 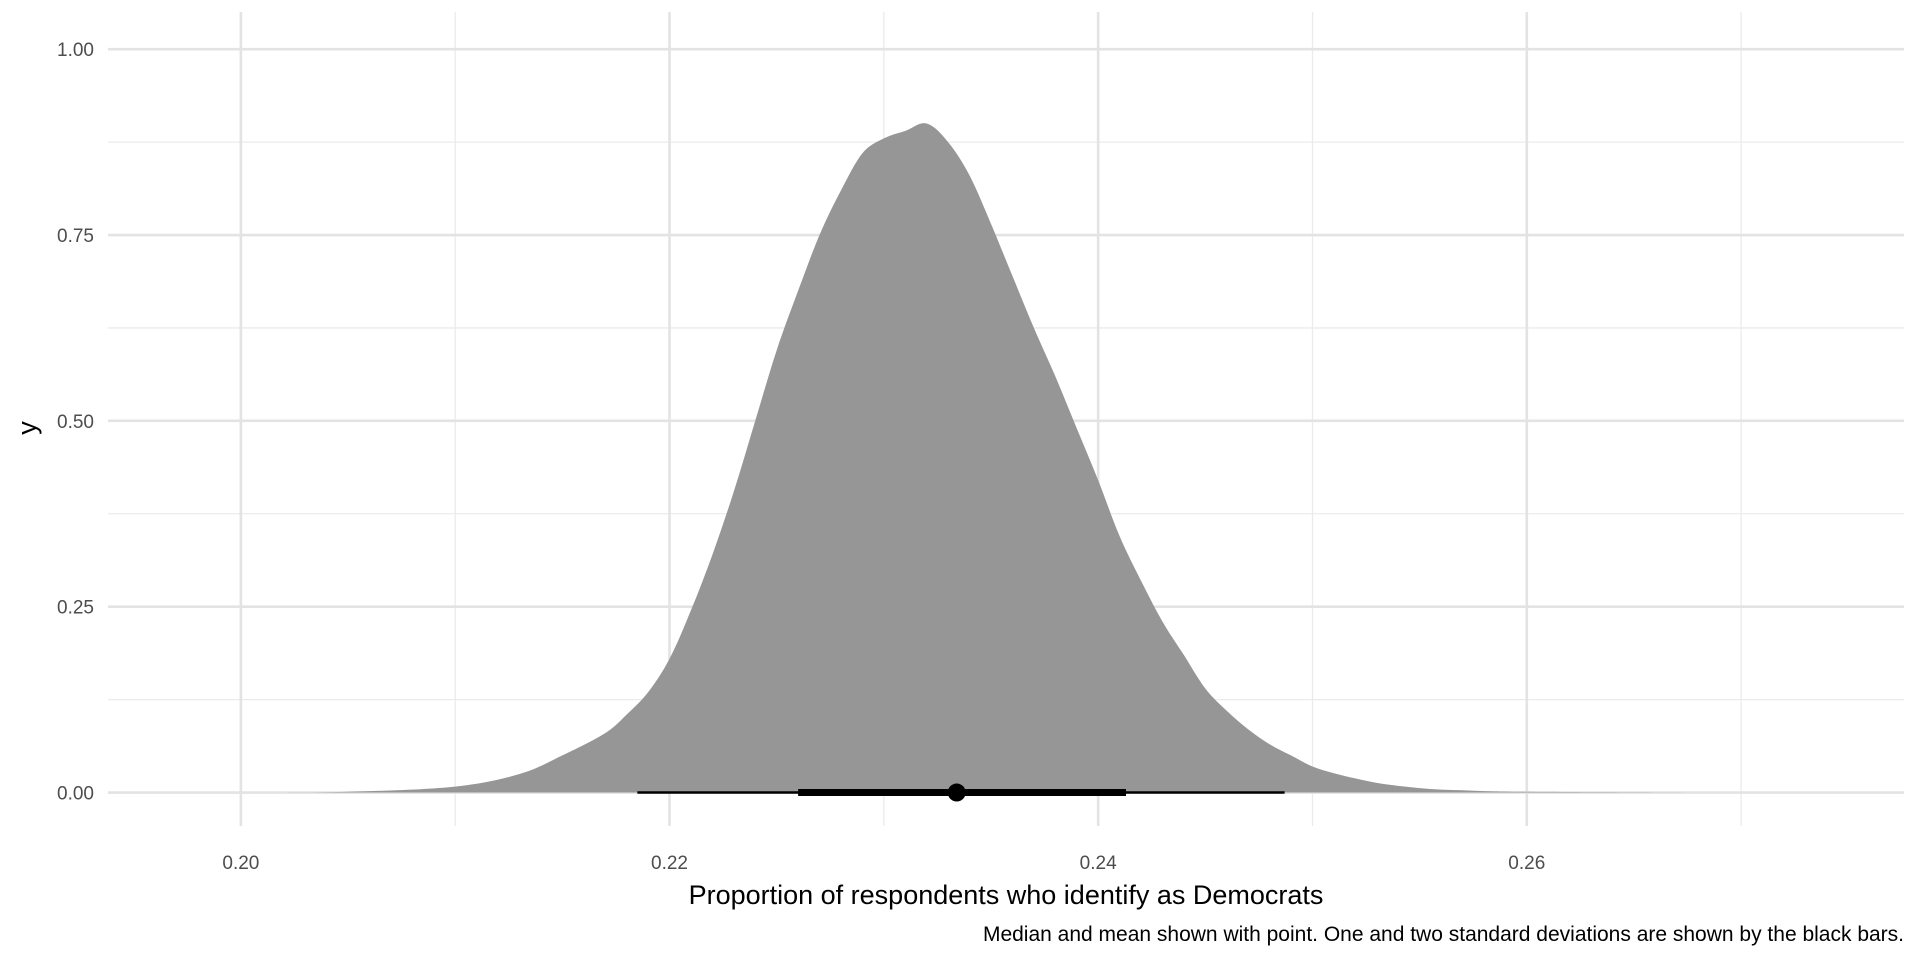 I want to click on point-interval, so click(x=961, y=792).